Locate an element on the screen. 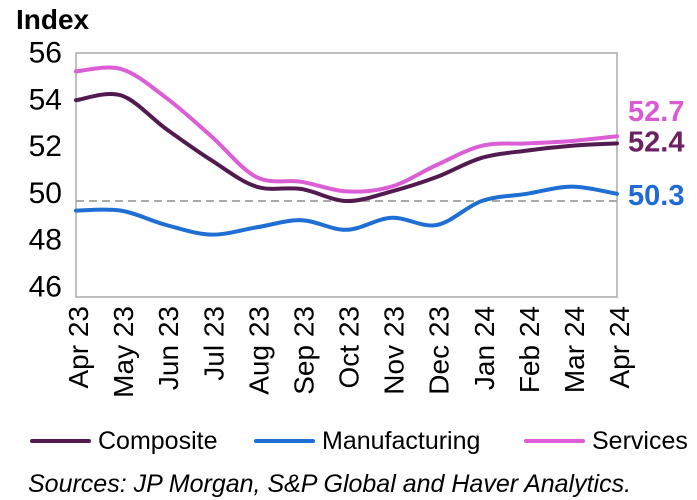 The height and width of the screenshot is (500, 697). y-axis-label-48: 48 is located at coordinates (45, 240).